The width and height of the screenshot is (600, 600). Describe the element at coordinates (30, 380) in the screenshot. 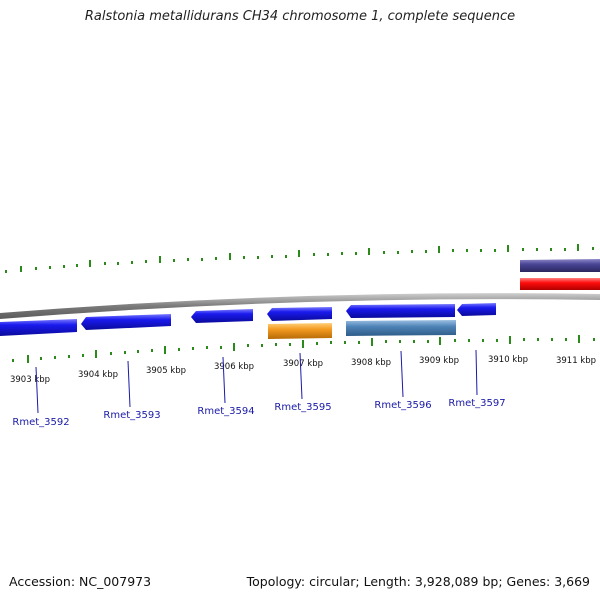

I see `kbp-label: 3903 kbp` at that location.